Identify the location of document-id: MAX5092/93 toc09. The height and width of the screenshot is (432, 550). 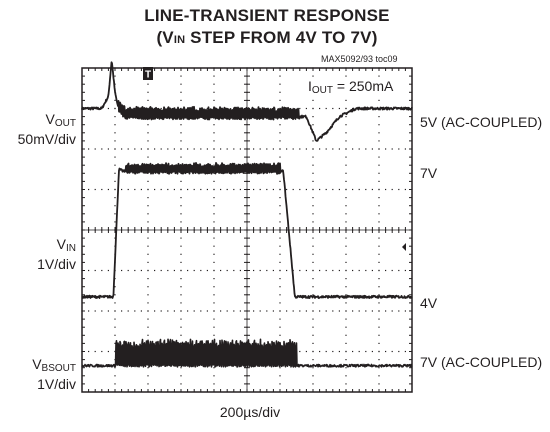
(359, 59).